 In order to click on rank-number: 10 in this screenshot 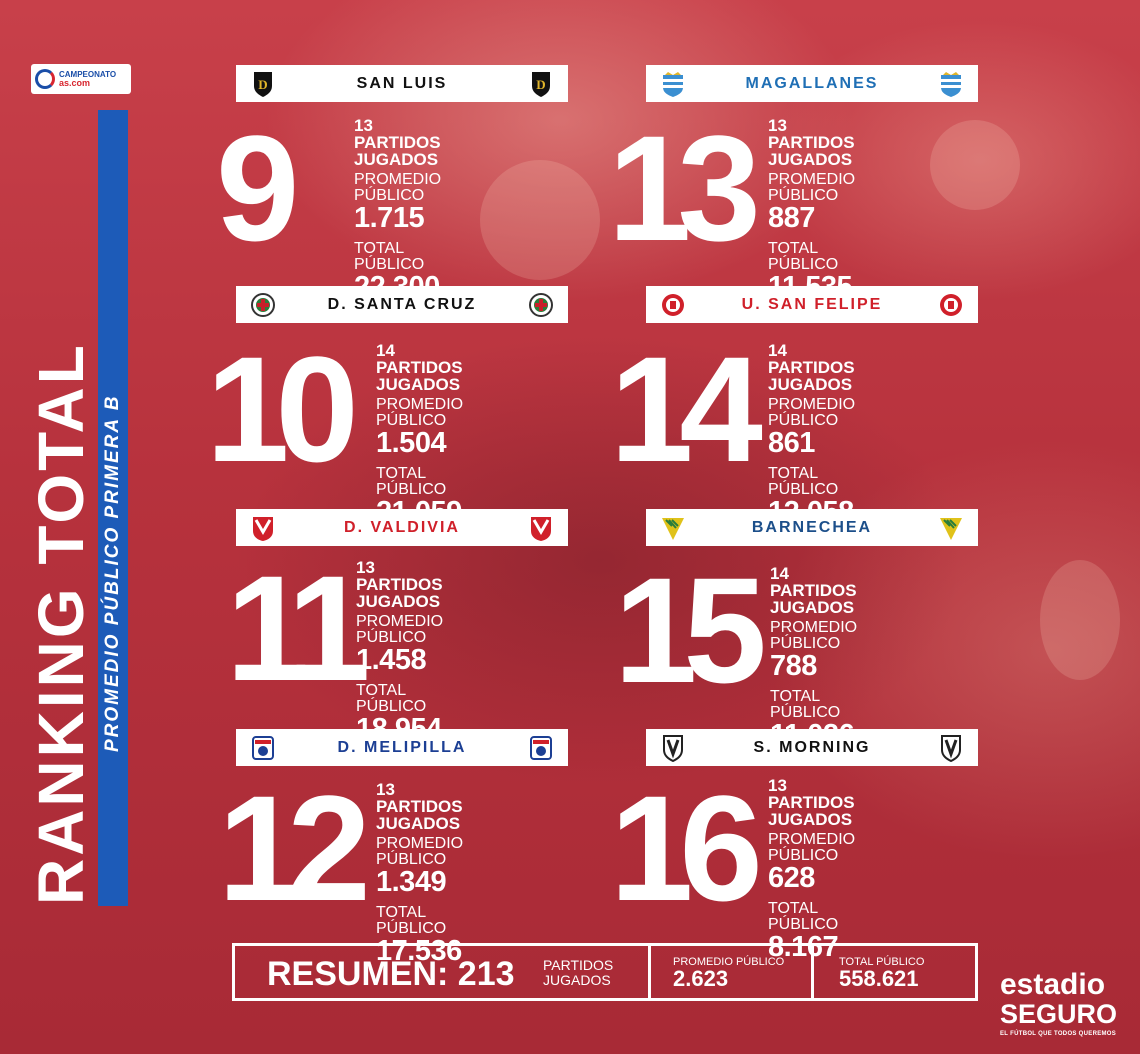, I will do `click(282, 409)`.